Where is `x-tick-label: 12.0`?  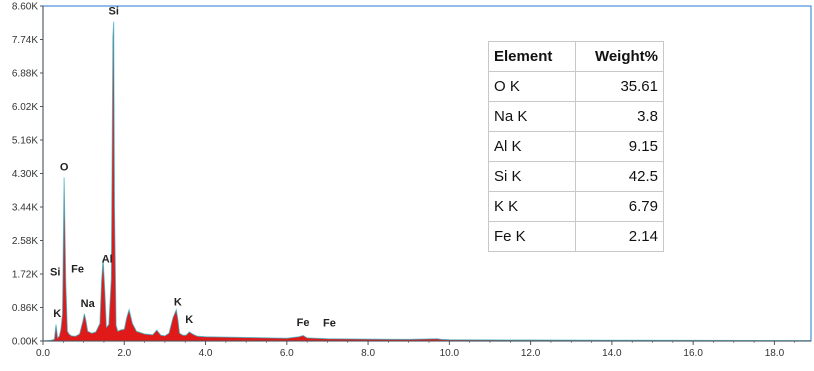 x-tick-label: 12.0 is located at coordinates (531, 353).